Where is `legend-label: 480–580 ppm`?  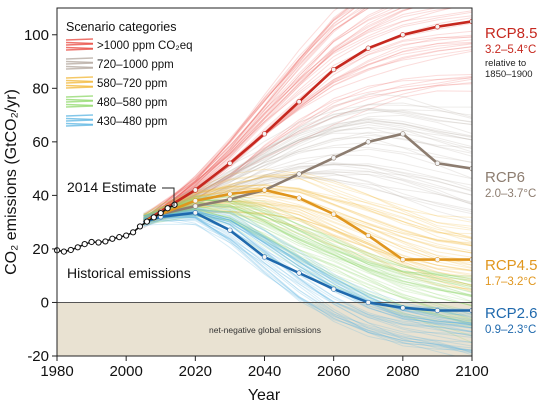
legend-label: 480–580 ppm is located at coordinates (132, 103).